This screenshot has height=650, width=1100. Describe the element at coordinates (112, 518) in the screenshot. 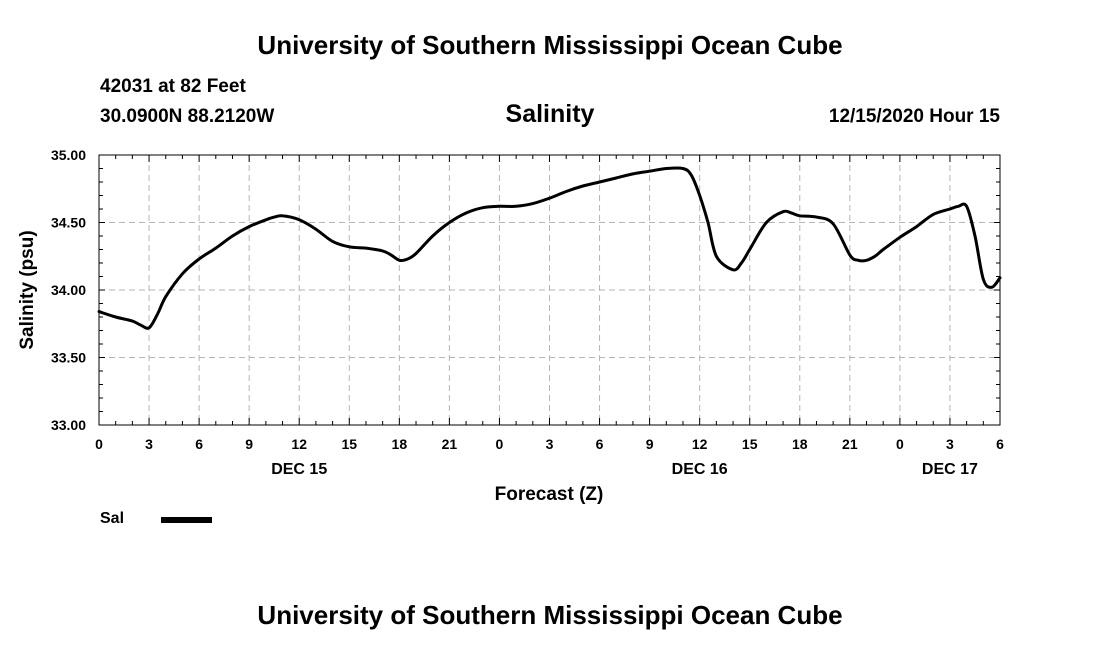

I see `legend-label: Sal` at that location.